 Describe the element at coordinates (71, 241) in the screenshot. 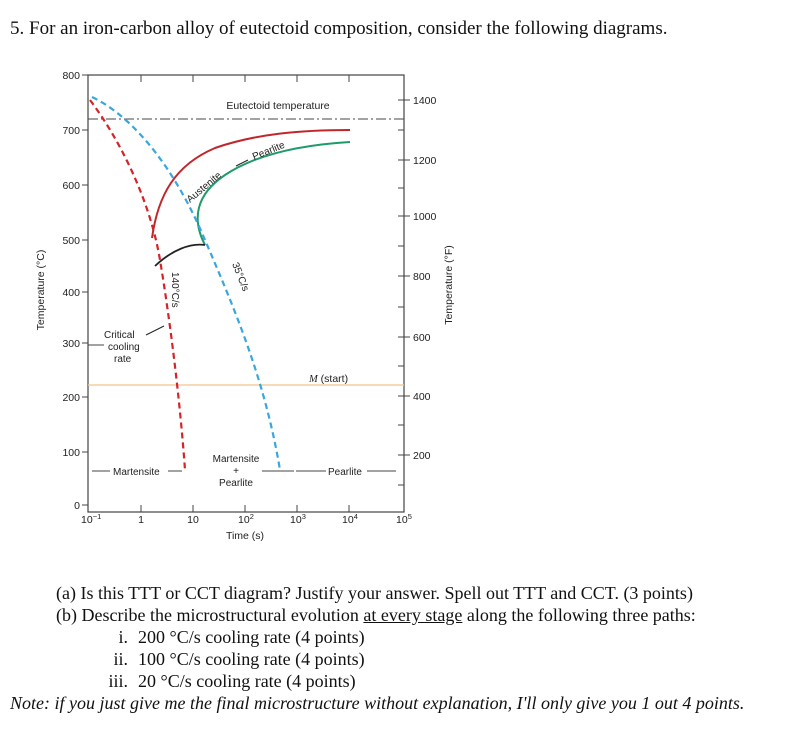

I see `left-tick-500: 500` at that location.